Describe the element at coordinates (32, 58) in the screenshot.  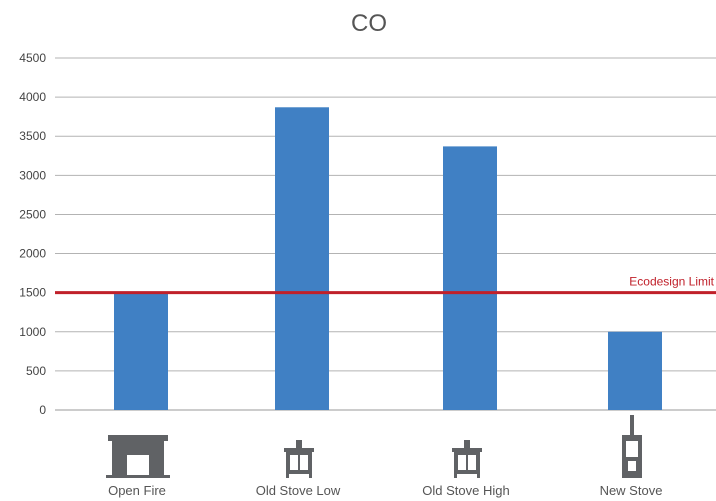
I see `y-tick-label: 4500` at that location.